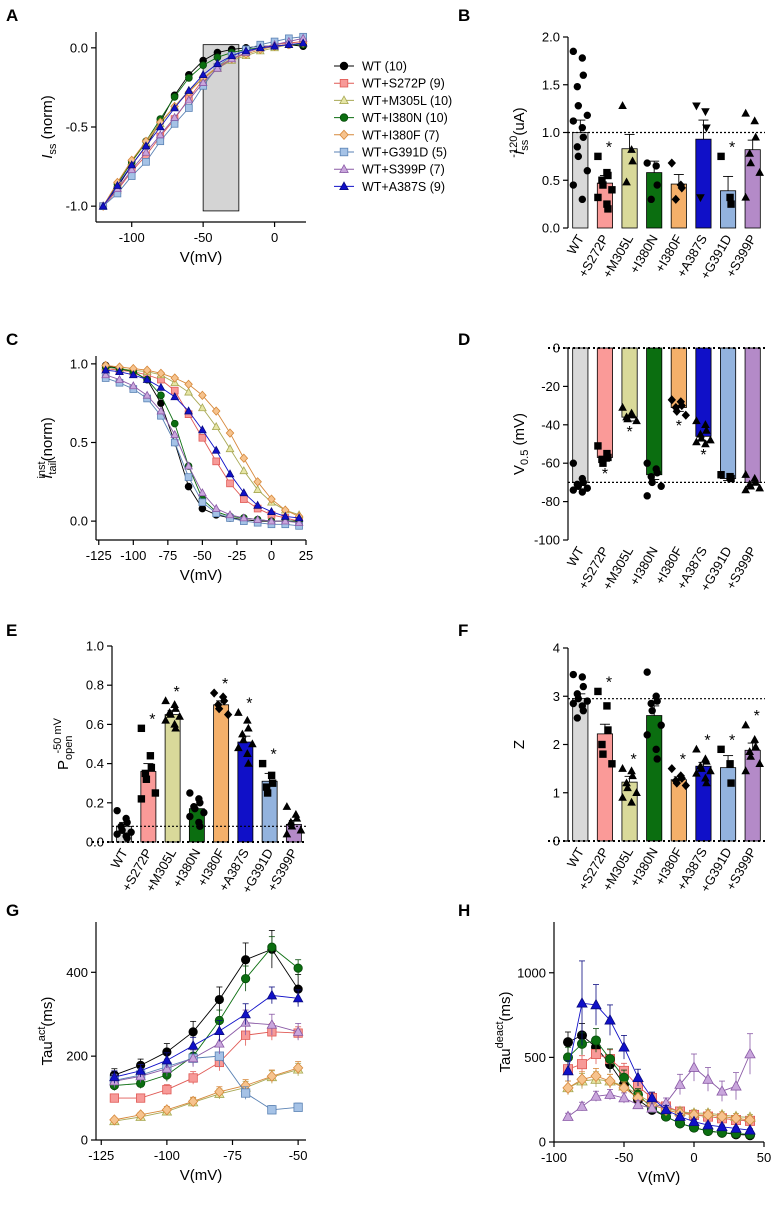 The height and width of the screenshot is (1216, 771). I want to click on x-tick-label: -75, so click(232, 1155).